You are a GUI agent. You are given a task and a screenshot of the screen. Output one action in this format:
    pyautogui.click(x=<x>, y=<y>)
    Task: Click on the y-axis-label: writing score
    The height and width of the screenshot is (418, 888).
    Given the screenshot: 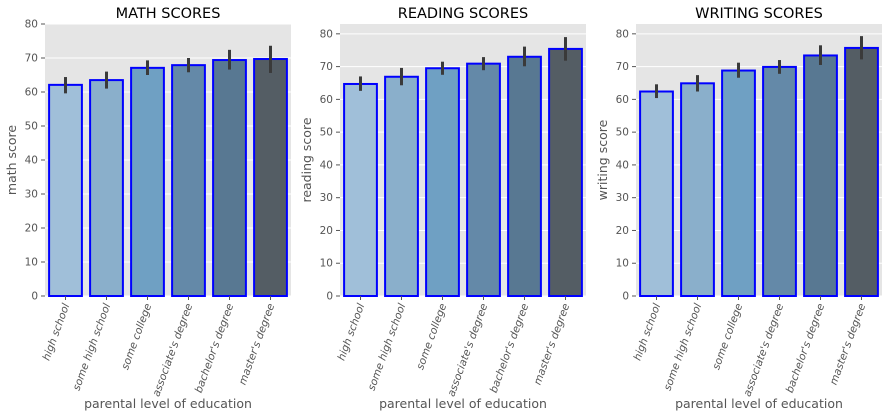 What is the action you would take?
    pyautogui.click(x=602, y=159)
    